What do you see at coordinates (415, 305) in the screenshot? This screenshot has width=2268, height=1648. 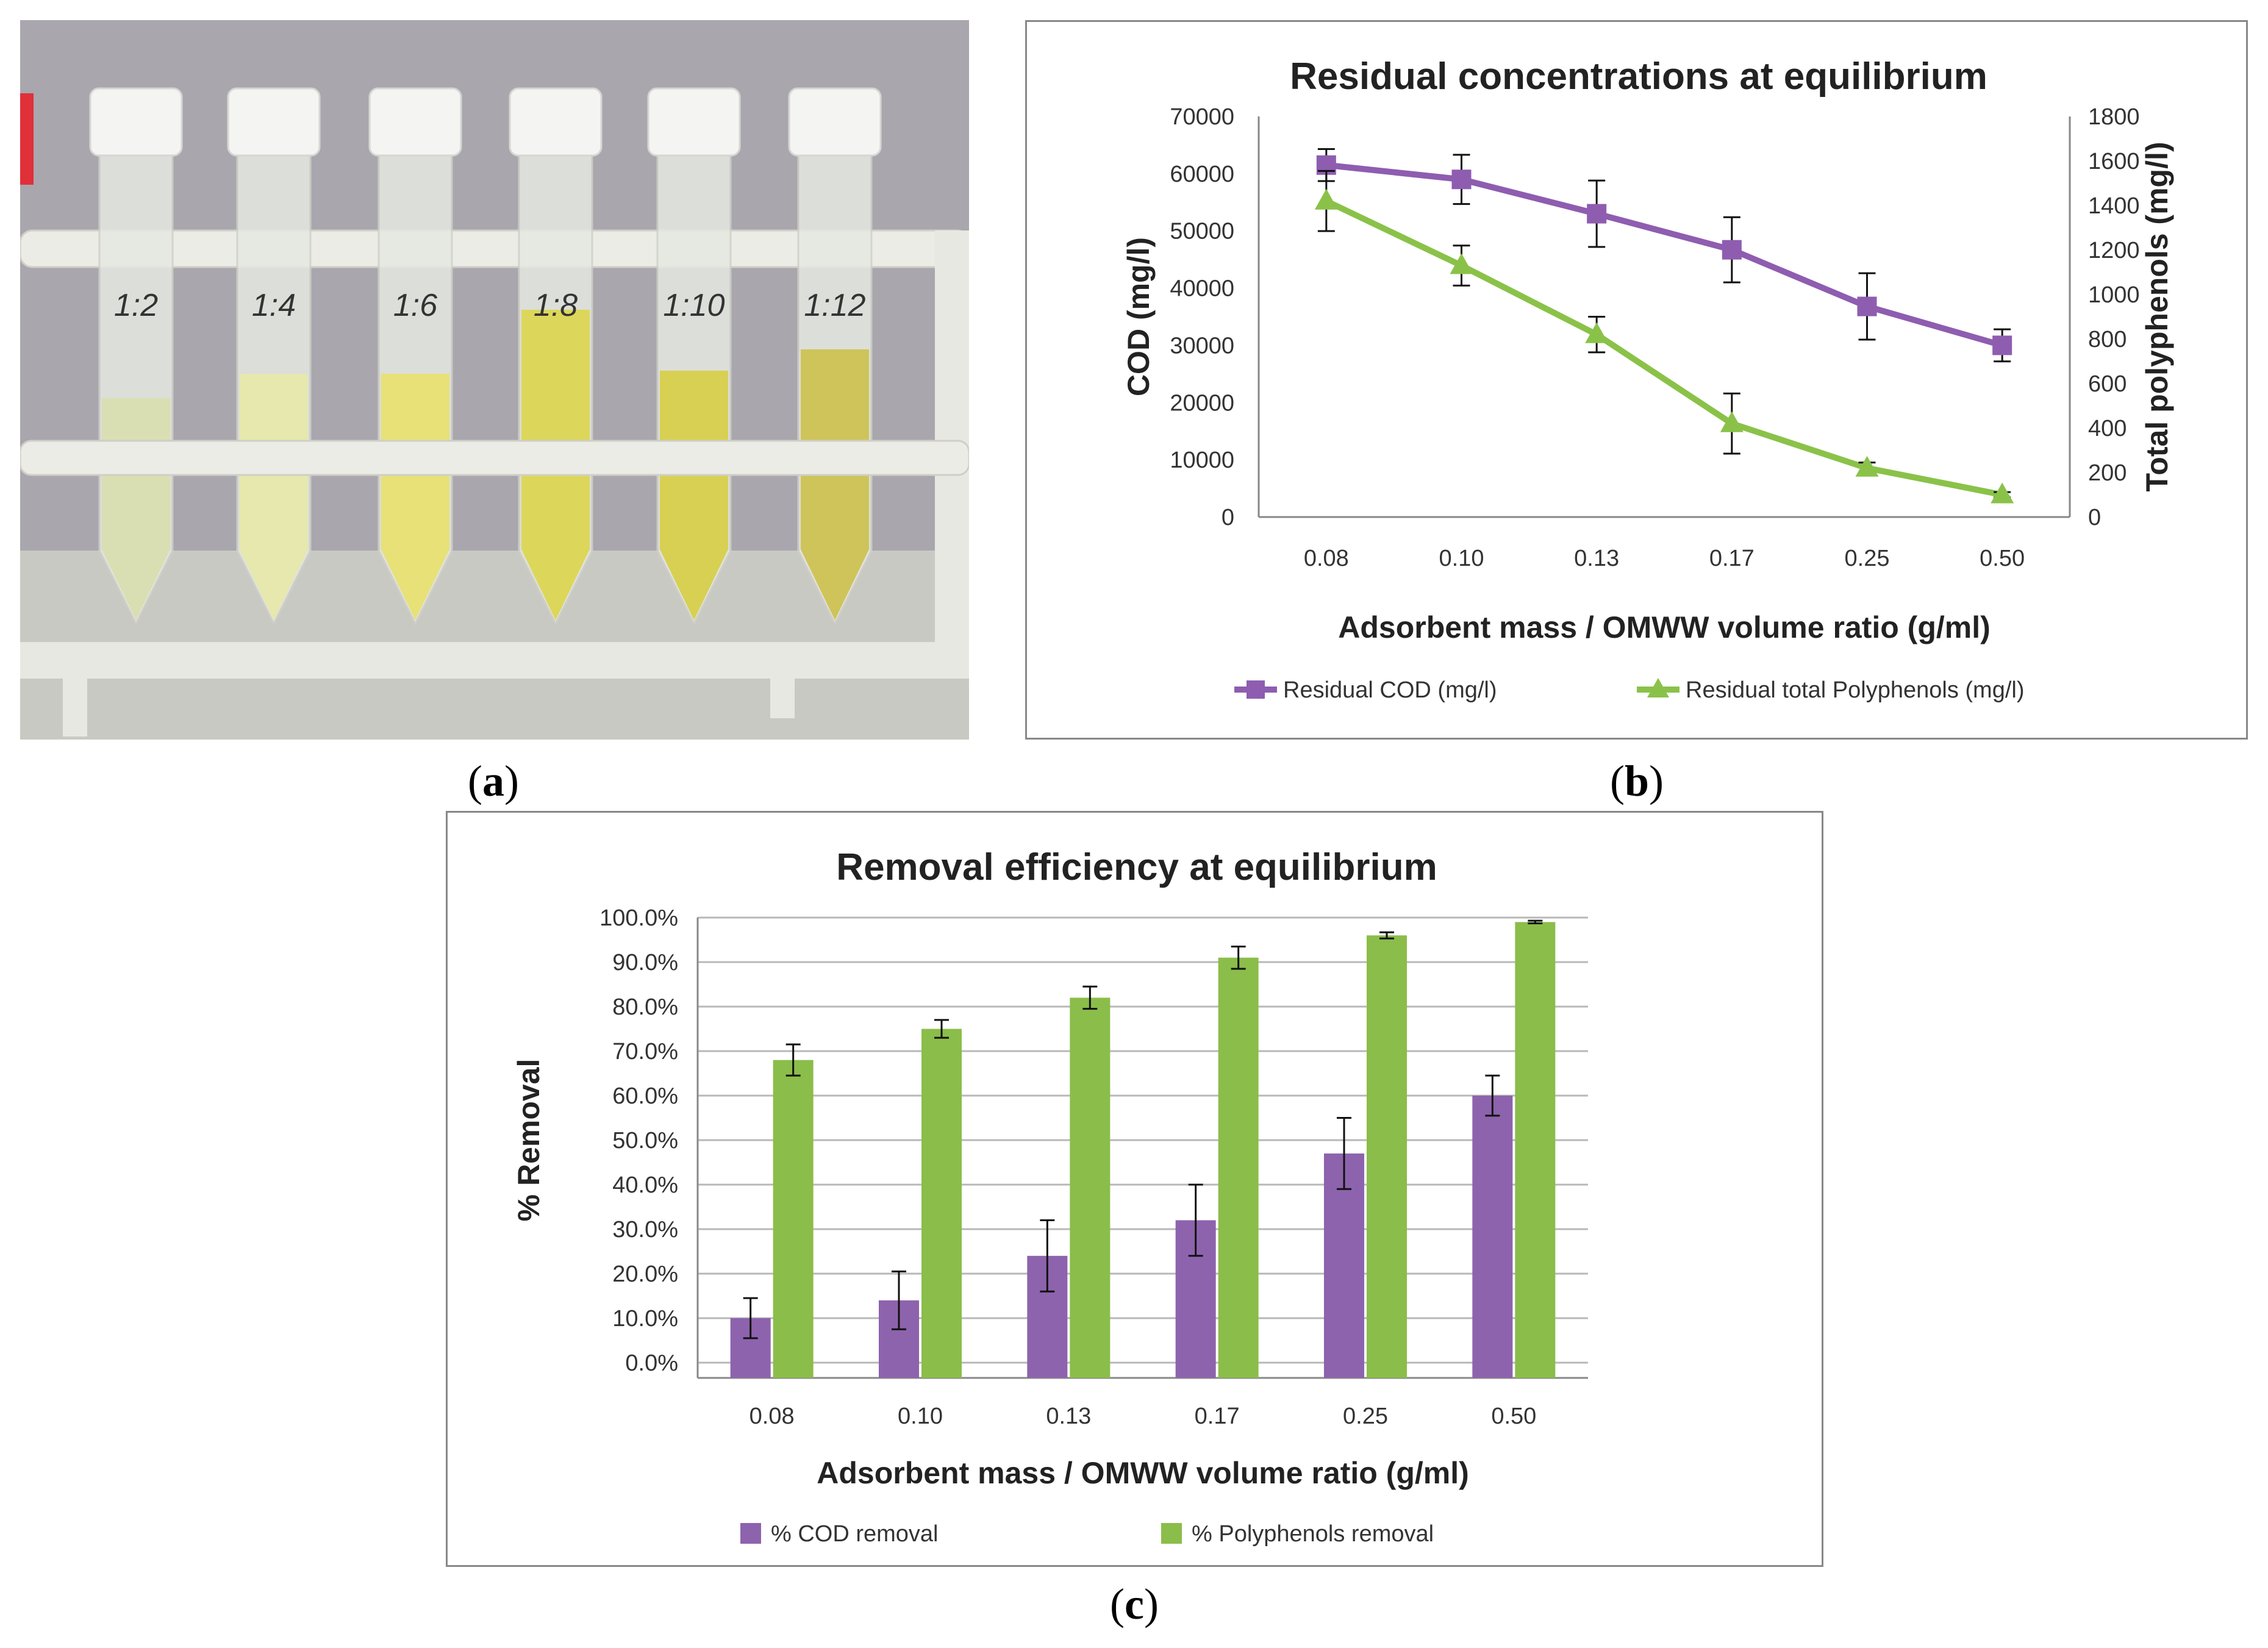 I see `tube-label: 1:6` at bounding box center [415, 305].